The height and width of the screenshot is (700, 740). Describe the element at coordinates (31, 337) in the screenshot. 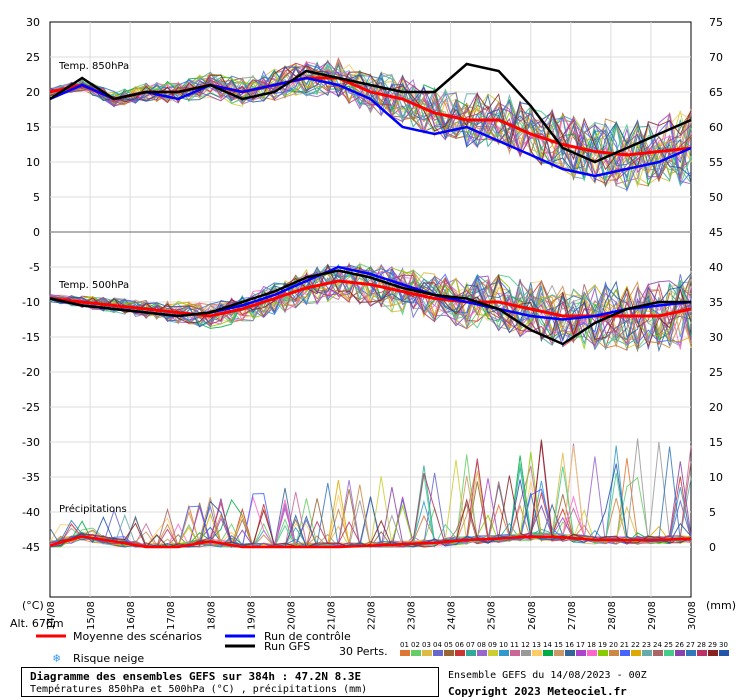

I see `left-tick-label: -15` at that location.